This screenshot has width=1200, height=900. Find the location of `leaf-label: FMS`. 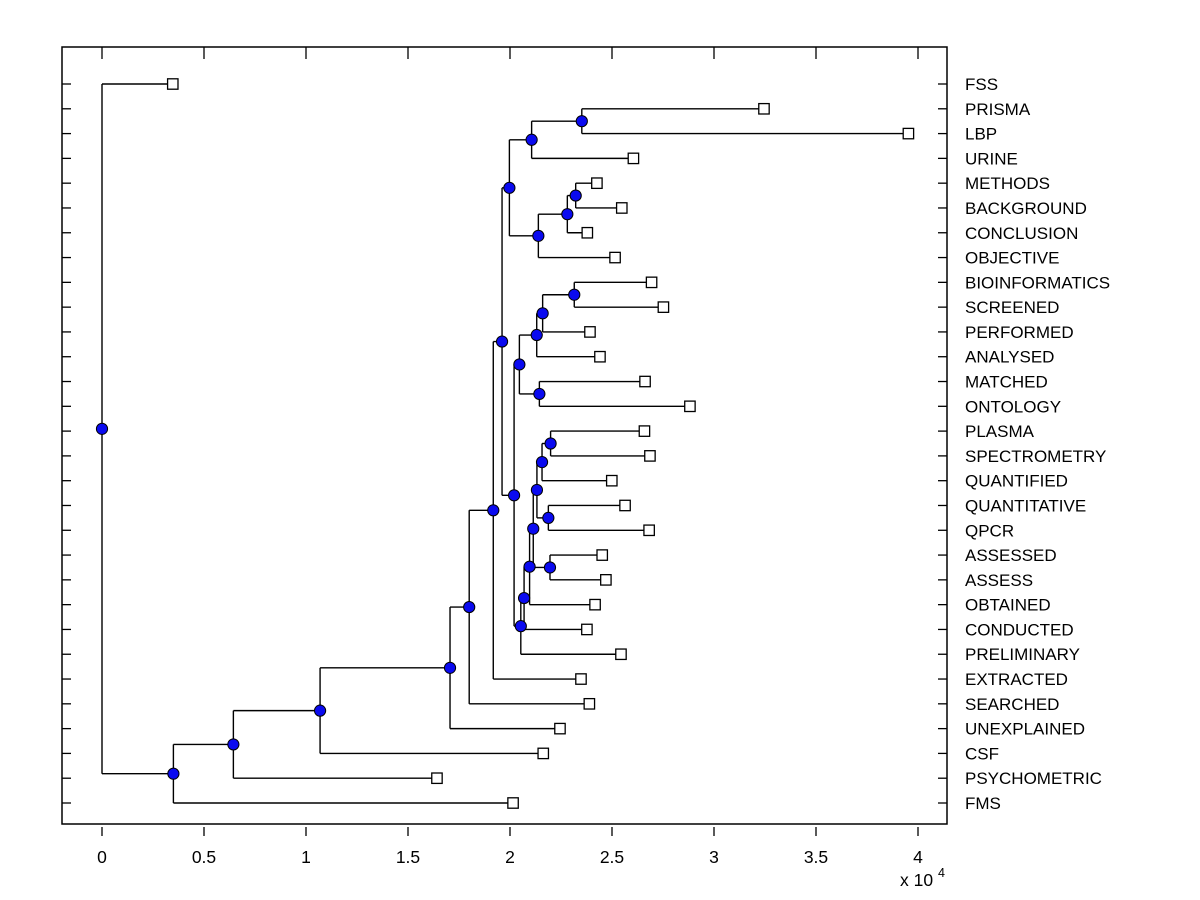

leaf-label: FMS is located at coordinates (983, 803).